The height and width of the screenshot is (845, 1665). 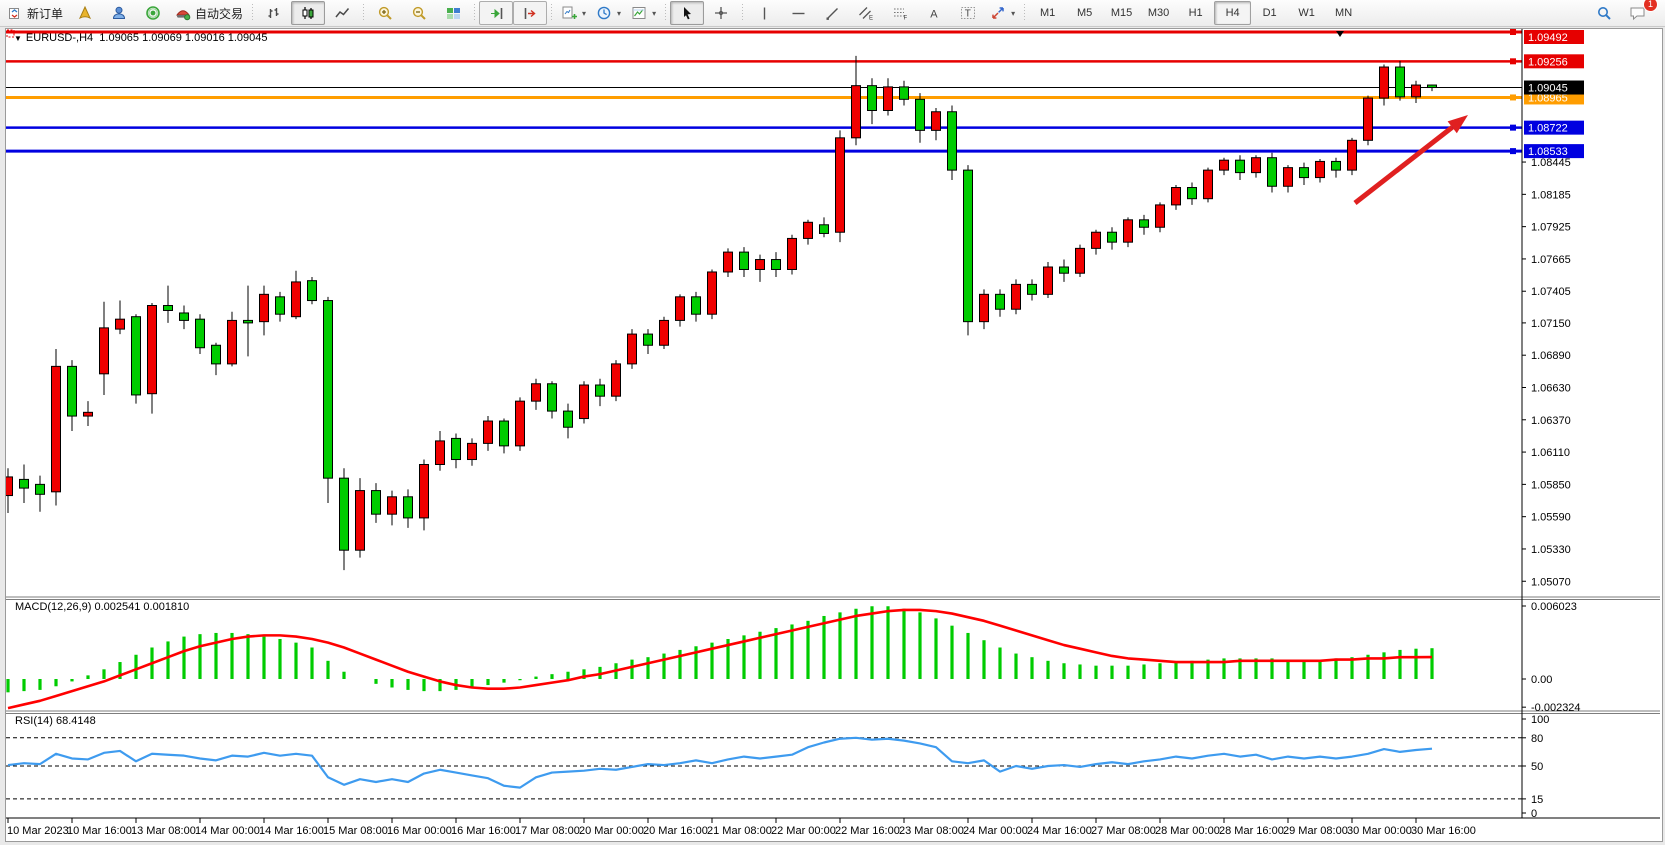 I want to click on timeframe-m15-button: M15, so click(x=1121, y=13).